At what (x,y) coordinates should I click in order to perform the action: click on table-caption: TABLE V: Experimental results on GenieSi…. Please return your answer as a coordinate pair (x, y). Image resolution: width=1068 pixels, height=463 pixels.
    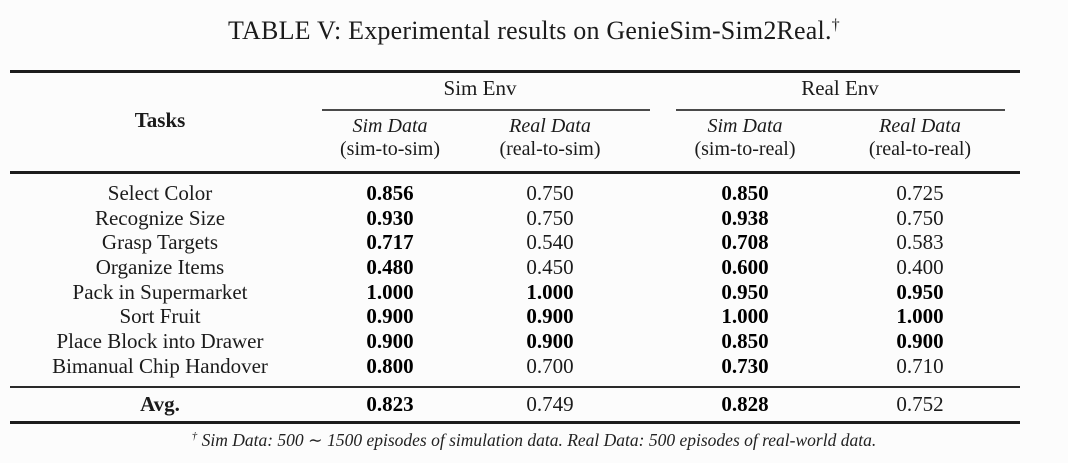
    Looking at the image, I should click on (534, 31).